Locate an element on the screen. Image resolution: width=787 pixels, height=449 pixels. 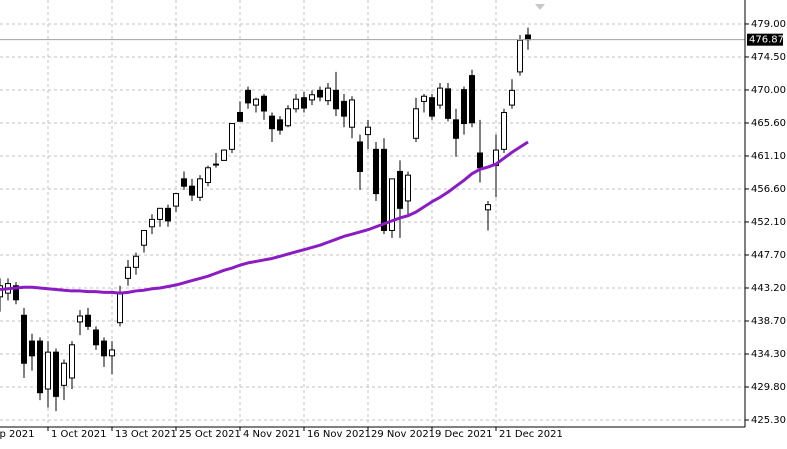
y-tick-label: 438.70 is located at coordinates (768, 321).